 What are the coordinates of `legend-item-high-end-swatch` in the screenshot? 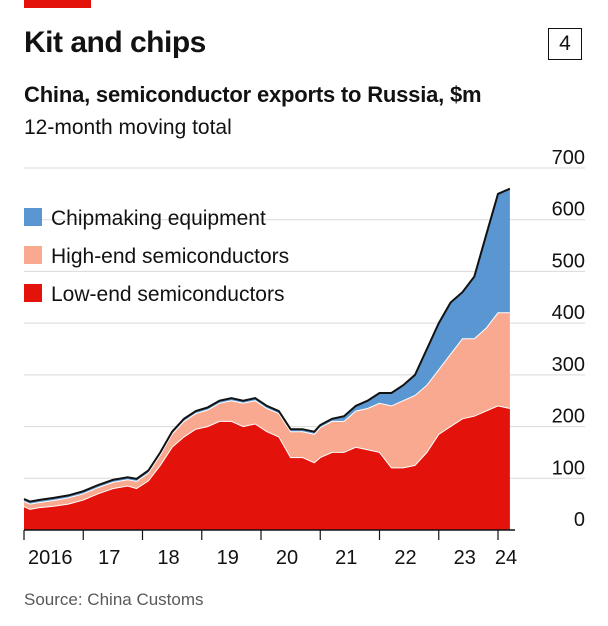 It's located at (33, 255).